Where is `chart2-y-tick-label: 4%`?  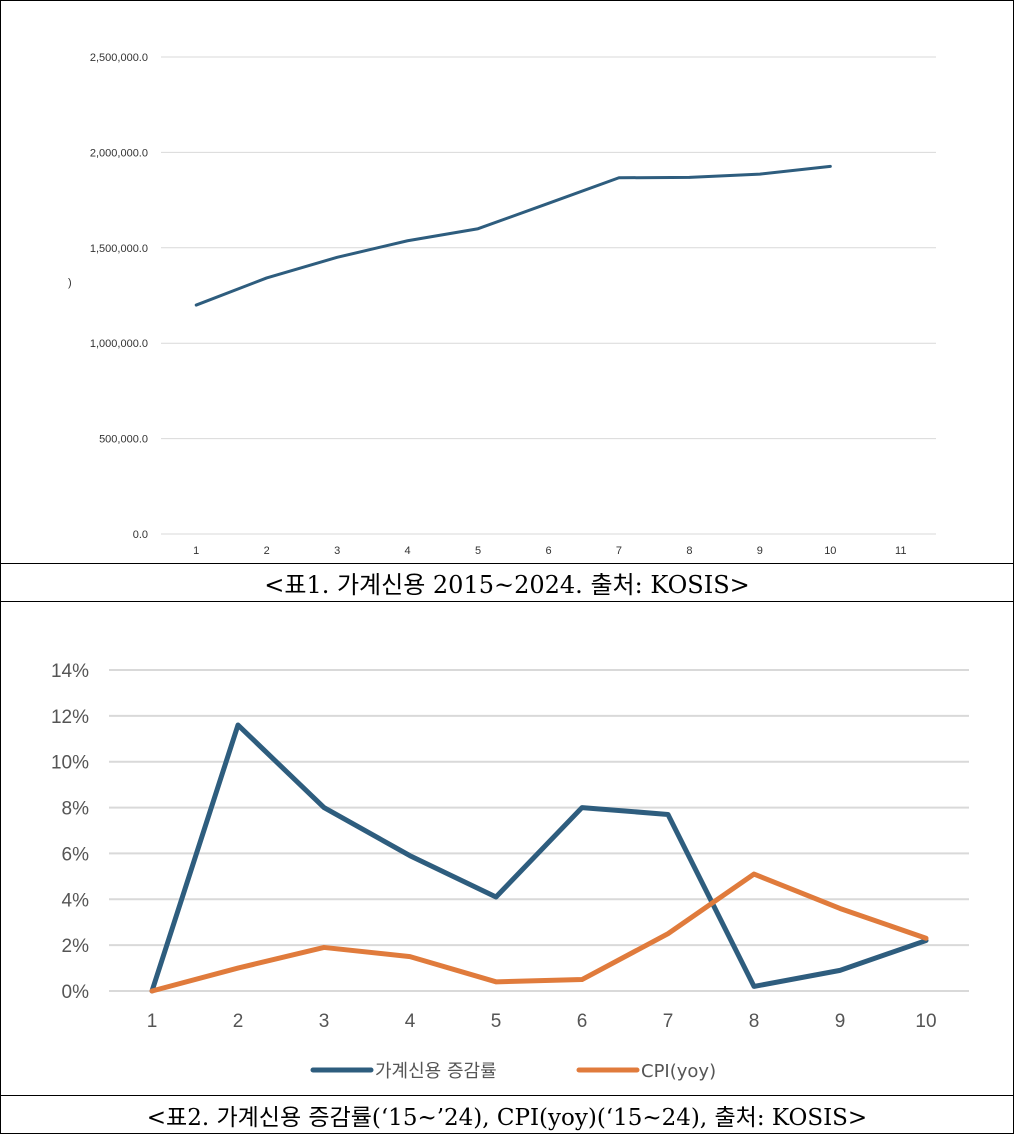
chart2-y-tick-label: 4% is located at coordinates (76, 900).